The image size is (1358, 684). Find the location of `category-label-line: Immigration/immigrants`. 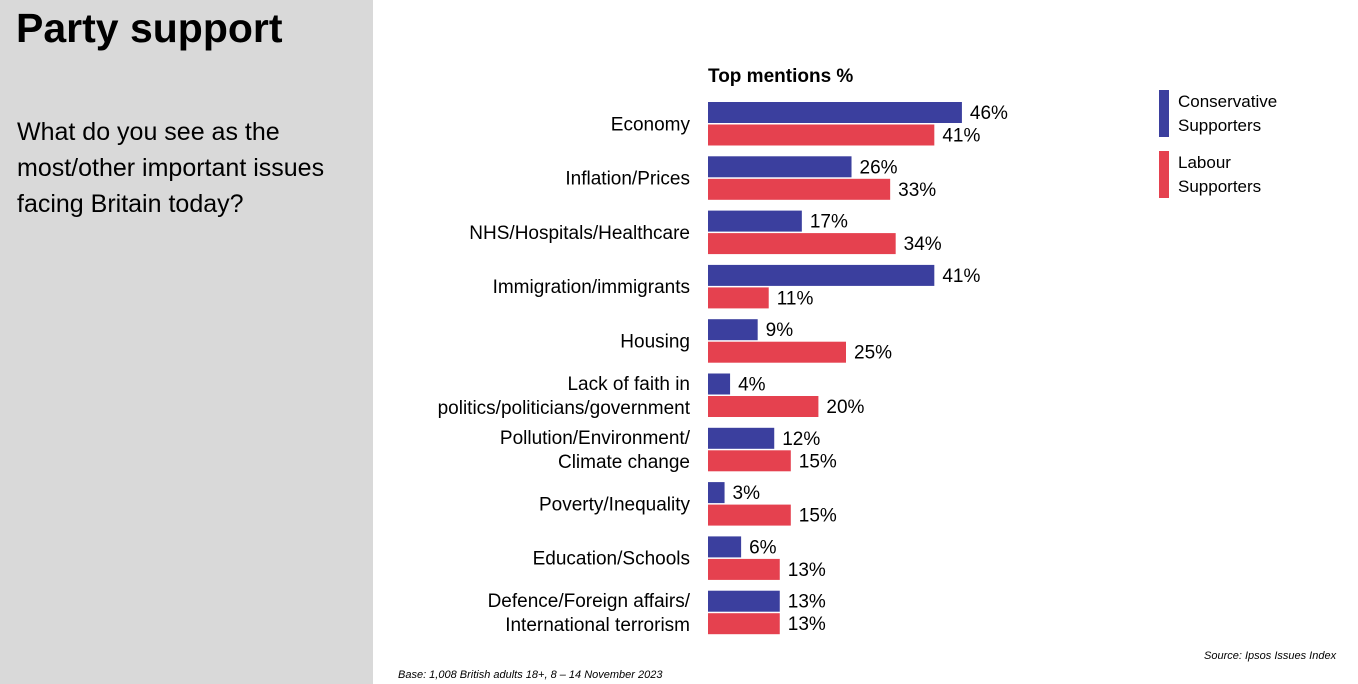

category-label-line: Immigration/immigrants is located at coordinates (591, 287).